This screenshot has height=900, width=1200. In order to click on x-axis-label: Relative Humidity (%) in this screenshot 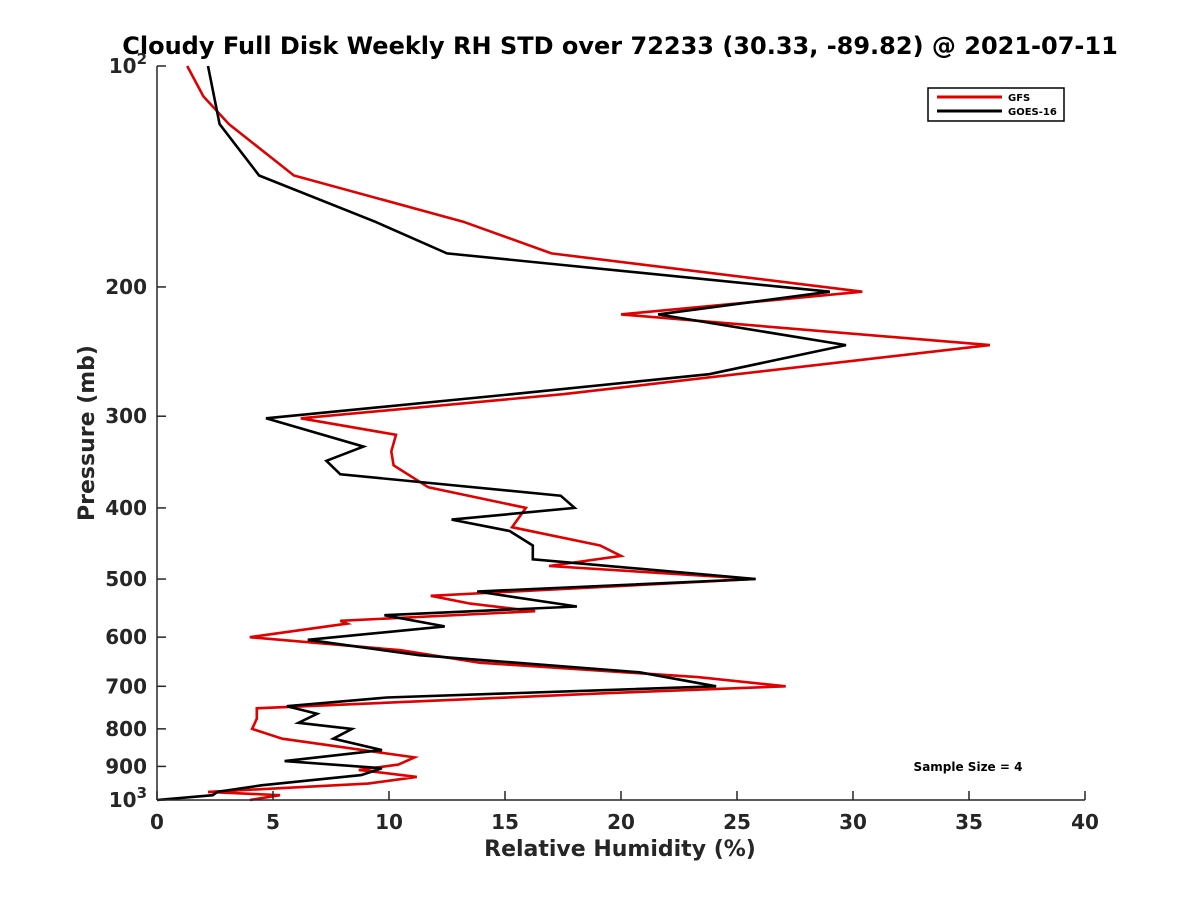, I will do `click(620, 849)`.